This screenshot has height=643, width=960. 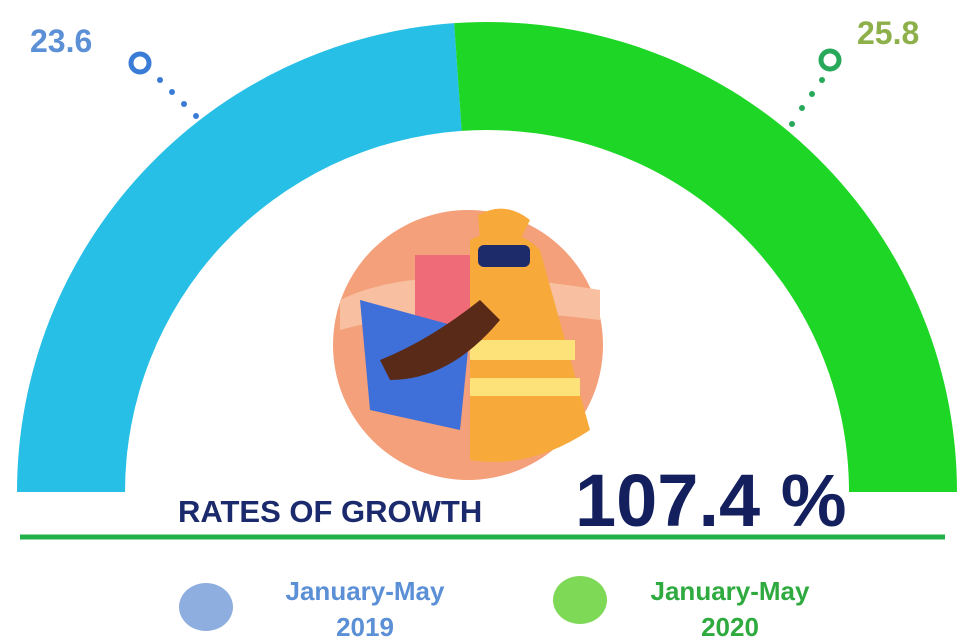 I want to click on value-label: 23.6, so click(x=61, y=41).